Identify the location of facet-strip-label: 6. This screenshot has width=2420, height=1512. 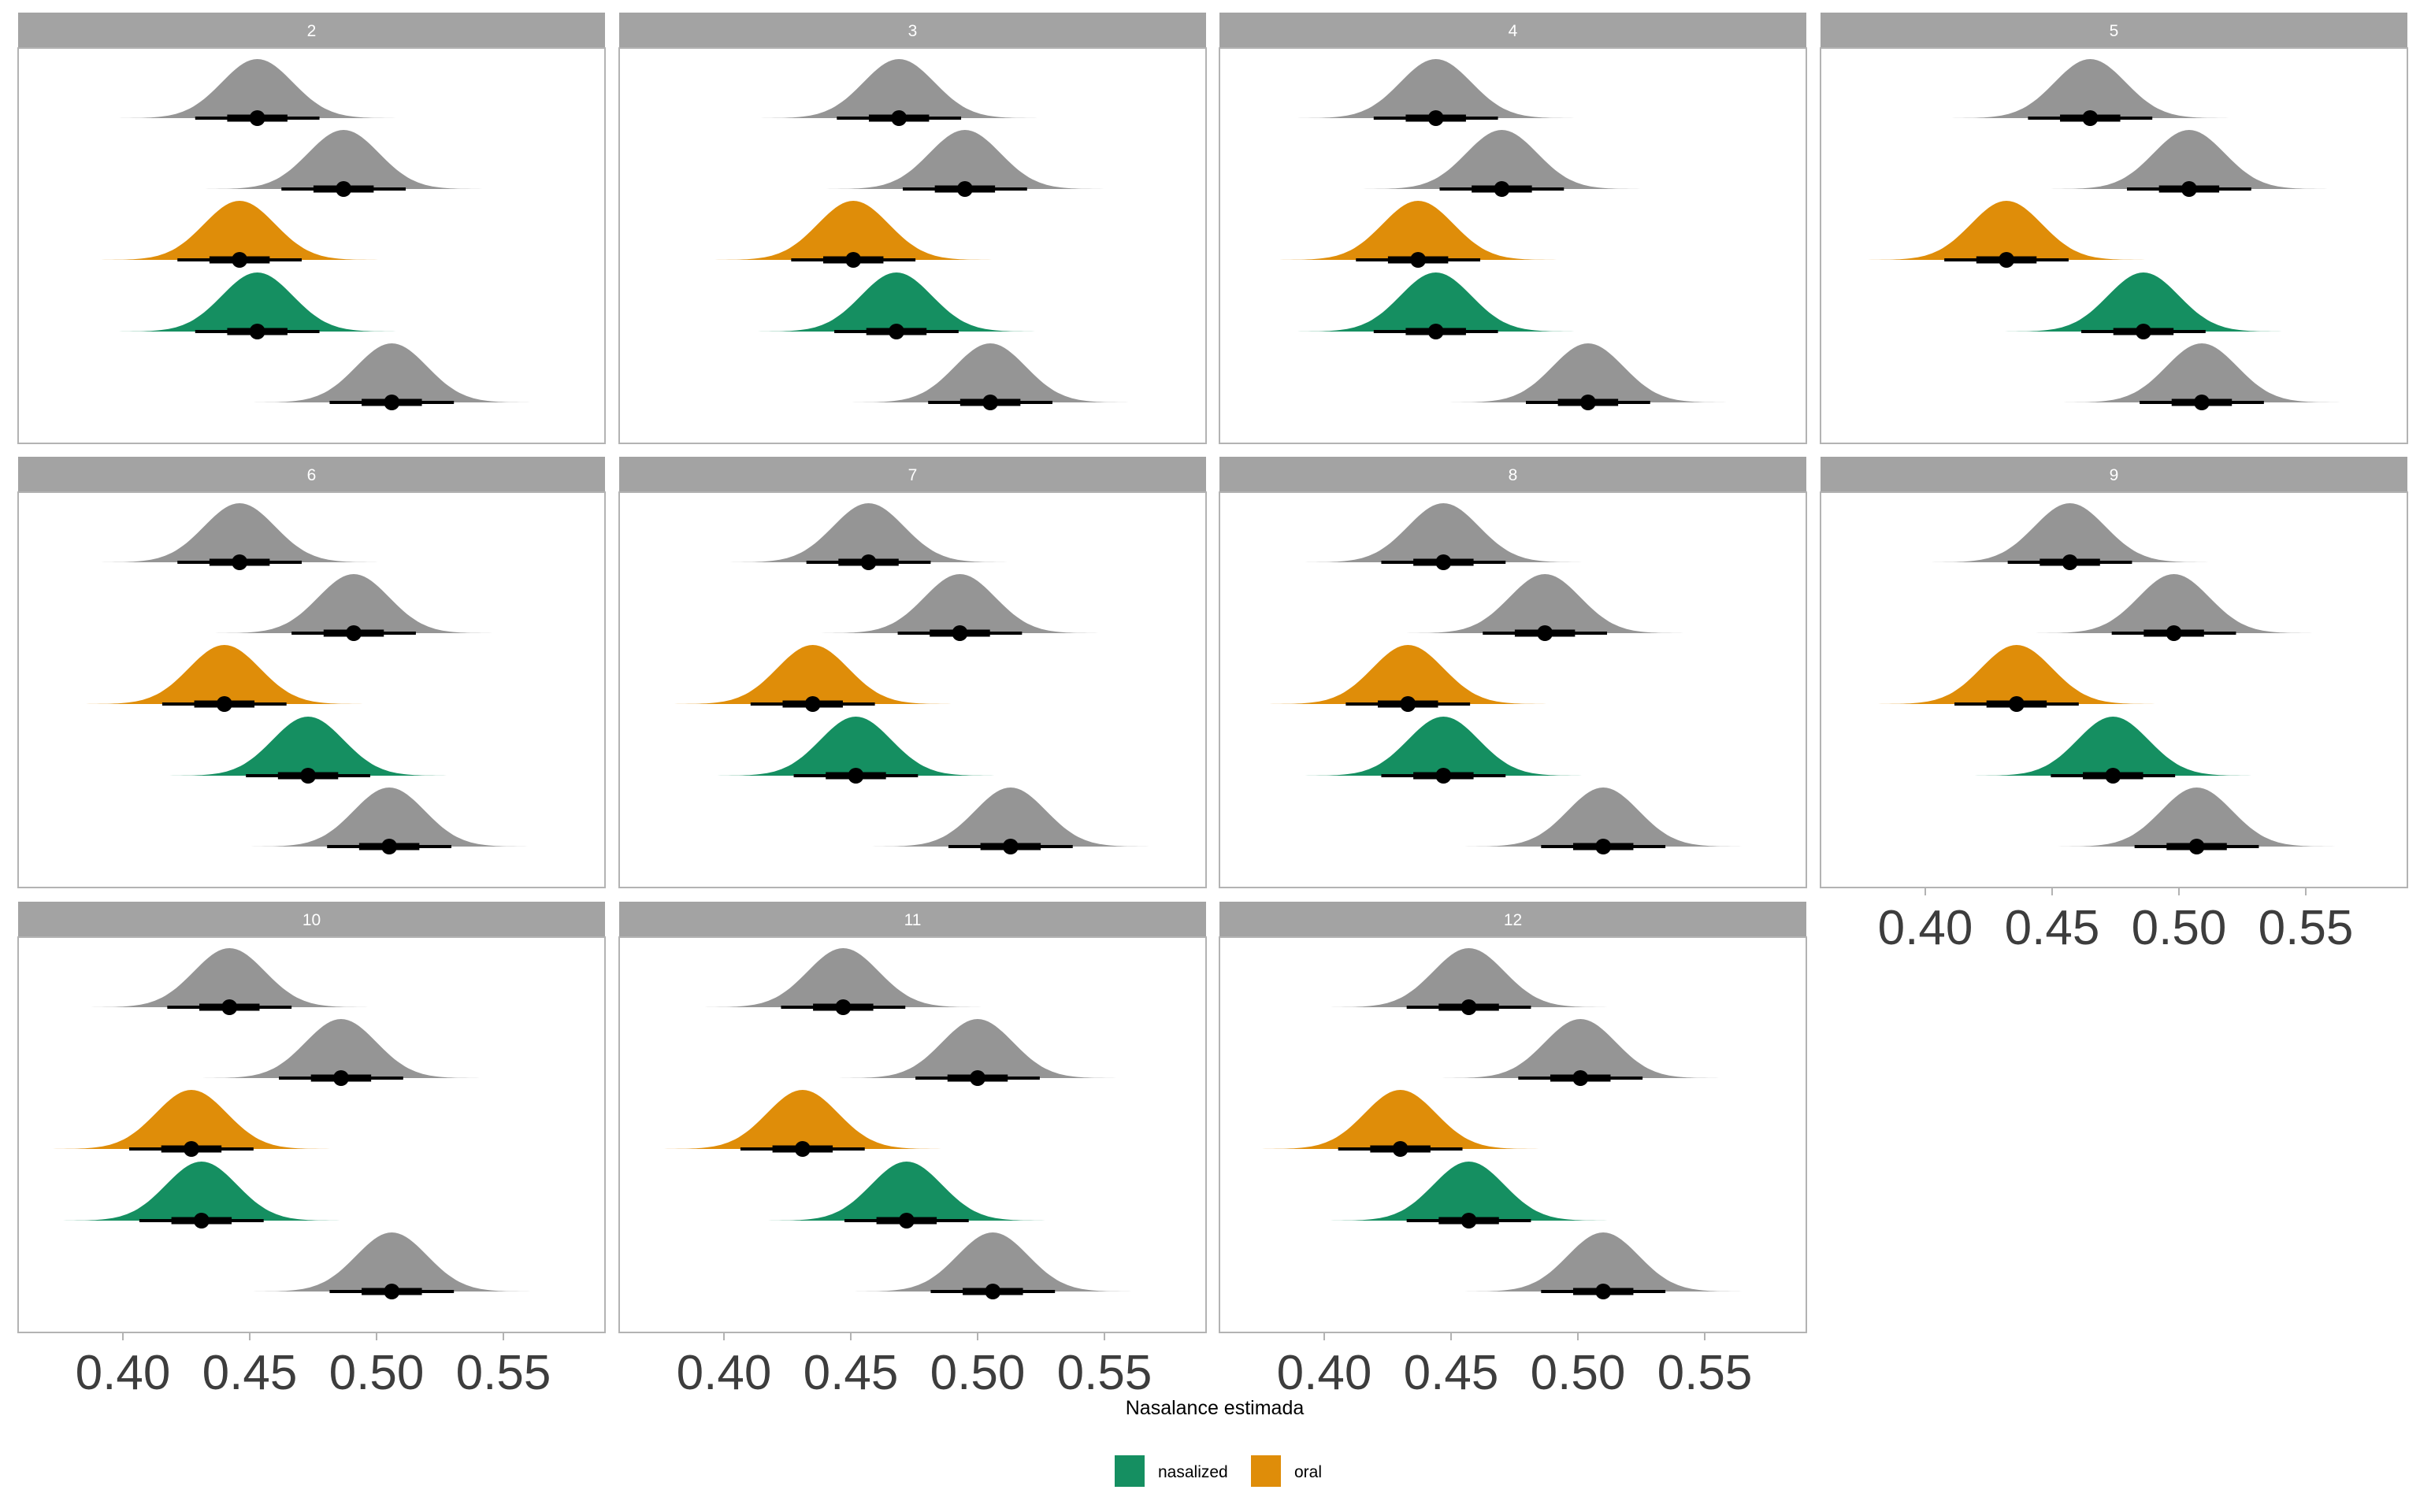
(312, 475).